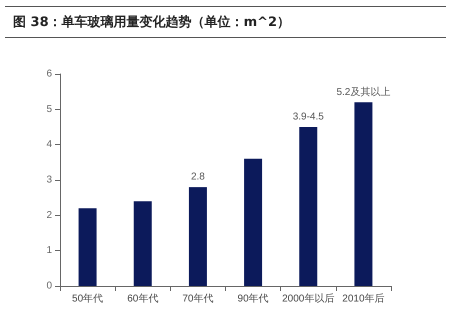 Image resolution: width=451 pixels, height=336 pixels. Describe the element at coordinates (308, 117) in the screenshot. I see `data-label: 3.9-4.5` at that location.